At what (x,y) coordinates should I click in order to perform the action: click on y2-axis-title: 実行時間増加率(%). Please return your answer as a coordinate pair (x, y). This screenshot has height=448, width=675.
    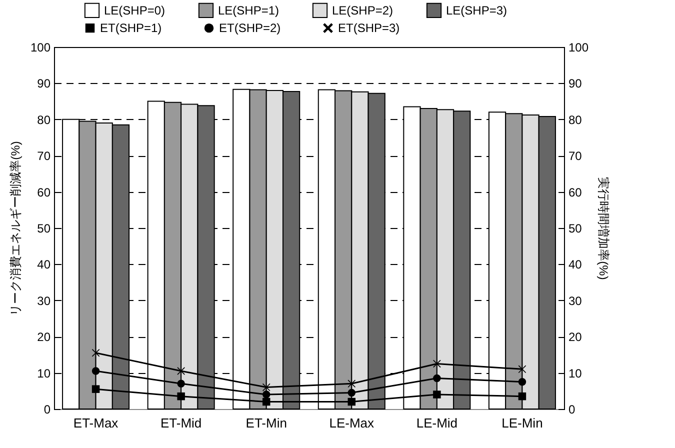
    Looking at the image, I should click on (603, 228).